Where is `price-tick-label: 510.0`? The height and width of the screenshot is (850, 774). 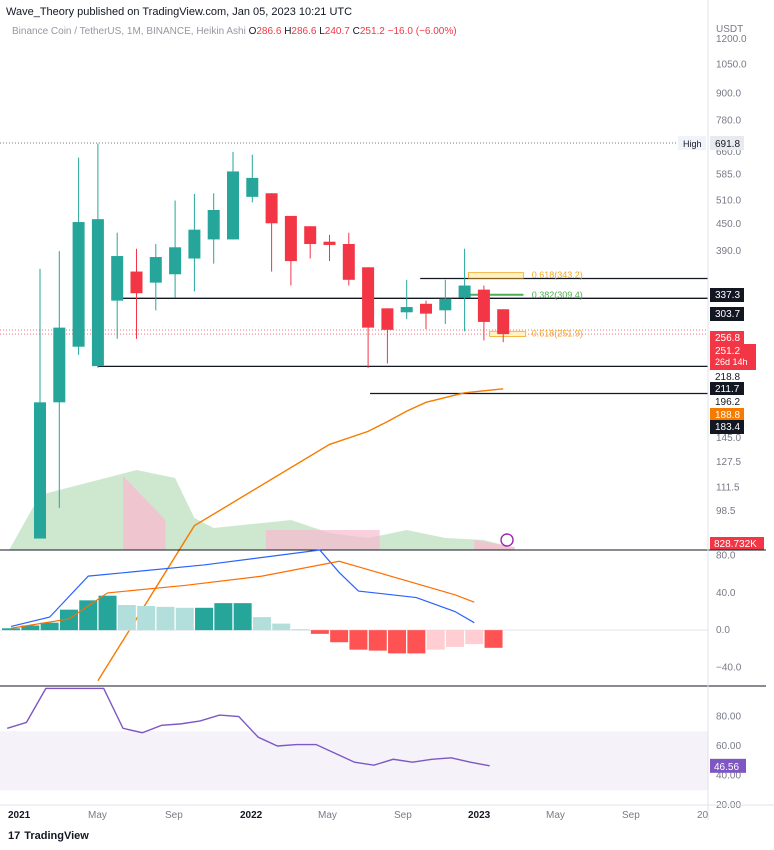
price-tick-label: 510.0 is located at coordinates (728, 201).